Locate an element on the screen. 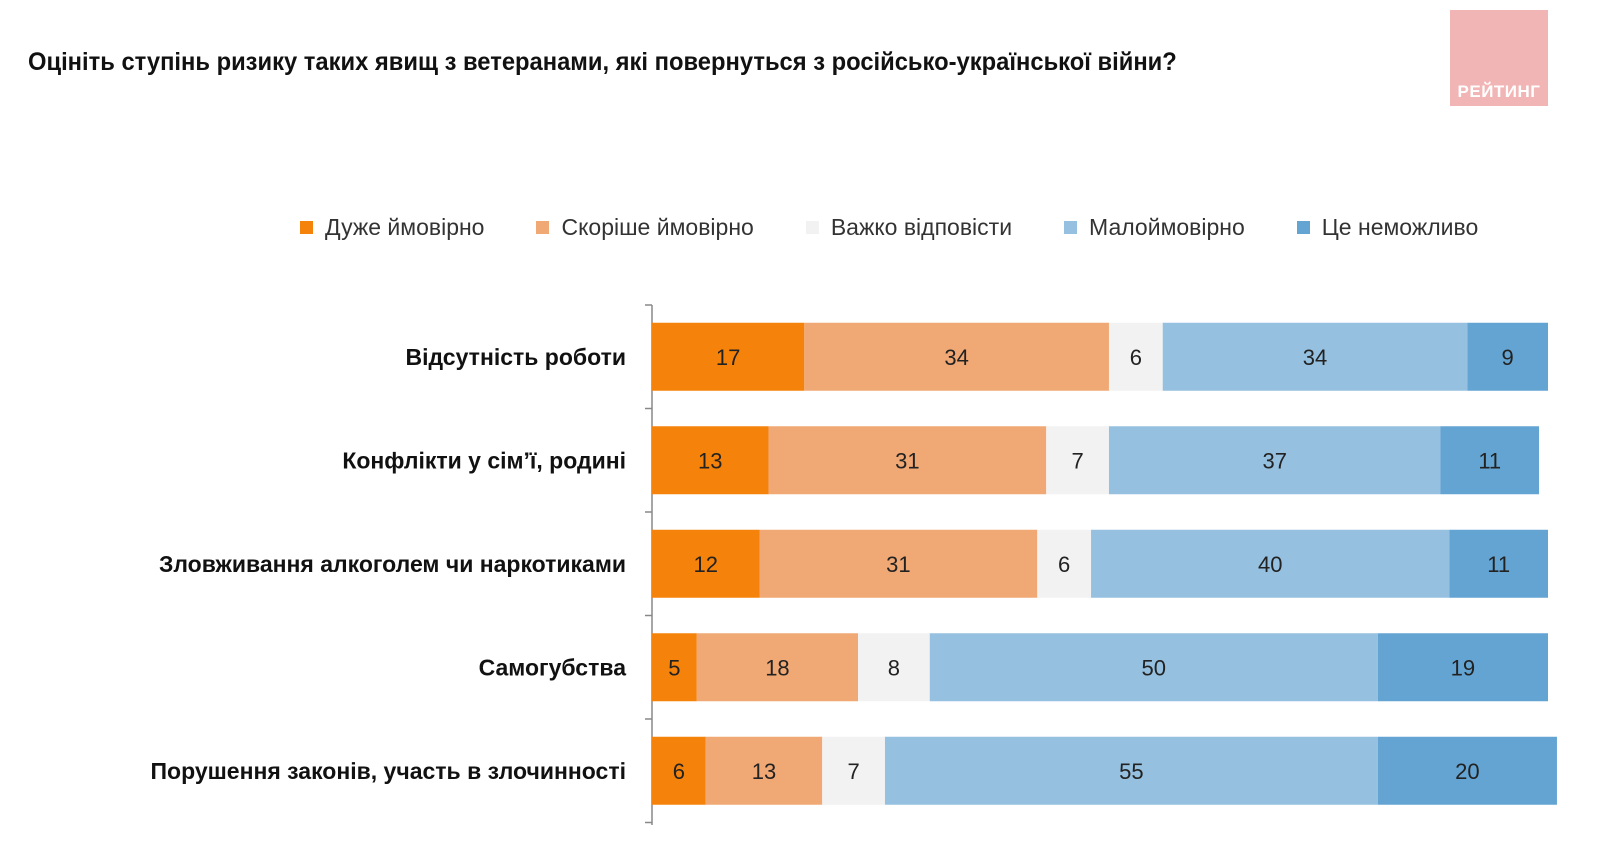  data-label: 8 is located at coordinates (894, 667).